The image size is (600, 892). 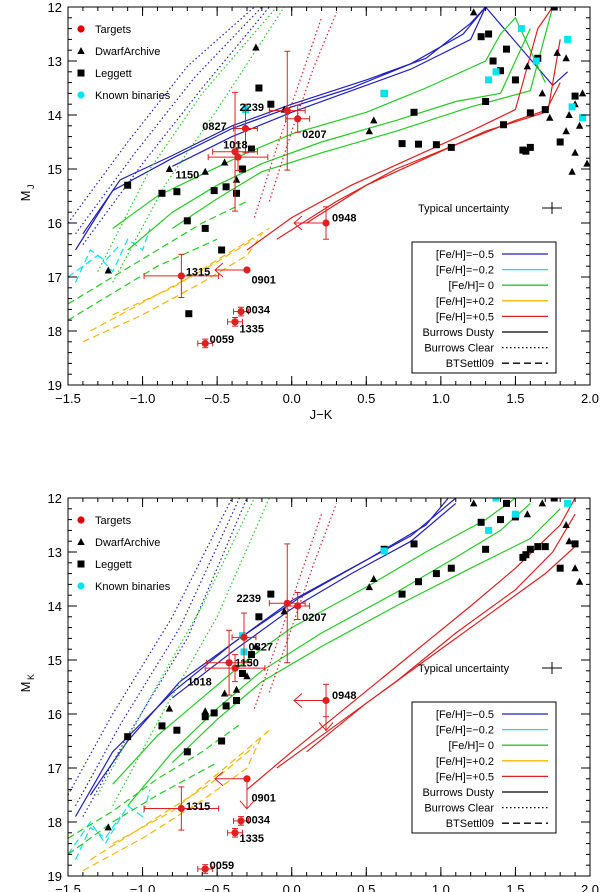 I want to click on legend-symbol-label: Targets, so click(x=113, y=30).